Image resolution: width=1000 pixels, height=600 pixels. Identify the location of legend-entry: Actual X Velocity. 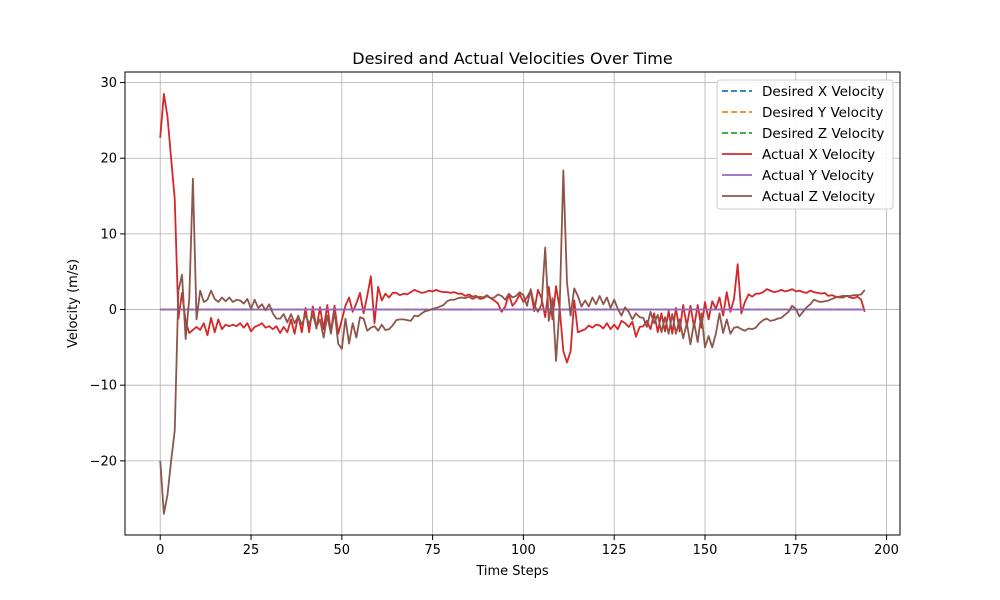
(818, 155).